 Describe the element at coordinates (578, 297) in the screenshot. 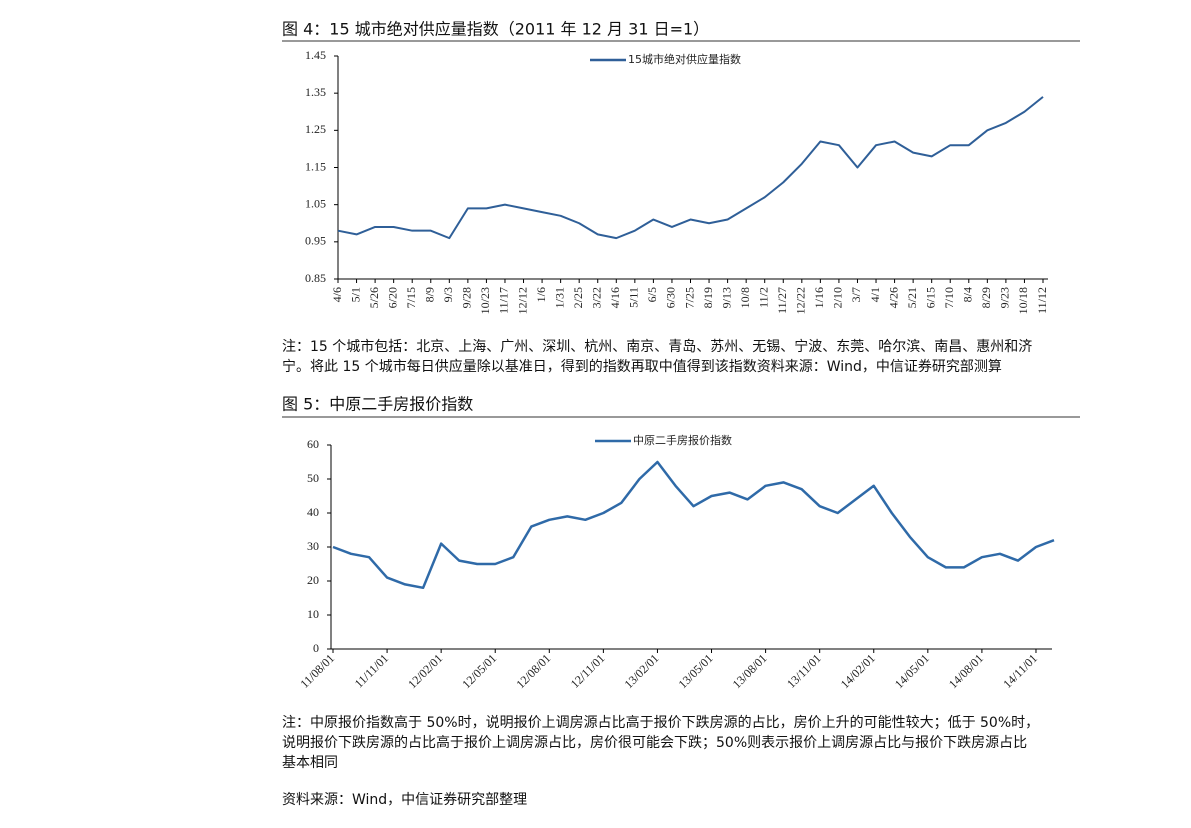

I see `x-tick-label: 2/25` at that location.